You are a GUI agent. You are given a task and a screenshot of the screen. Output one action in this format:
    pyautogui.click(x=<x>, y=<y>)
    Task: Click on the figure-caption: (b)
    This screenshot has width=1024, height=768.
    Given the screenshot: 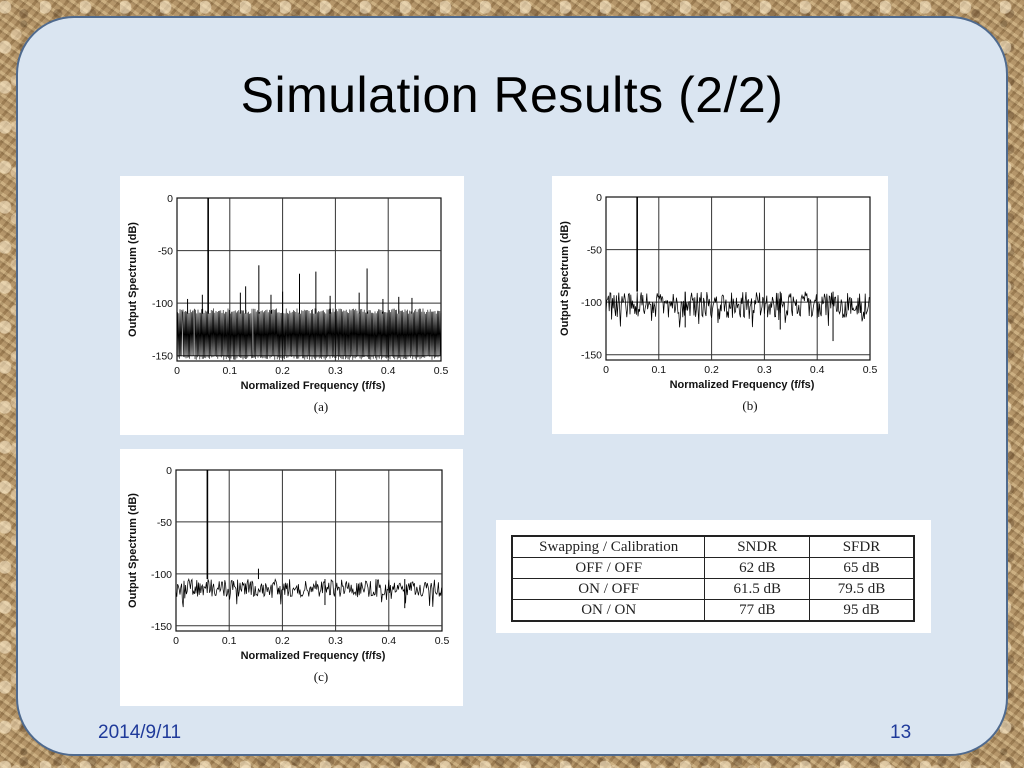 What is the action you would take?
    pyautogui.click(x=749, y=405)
    